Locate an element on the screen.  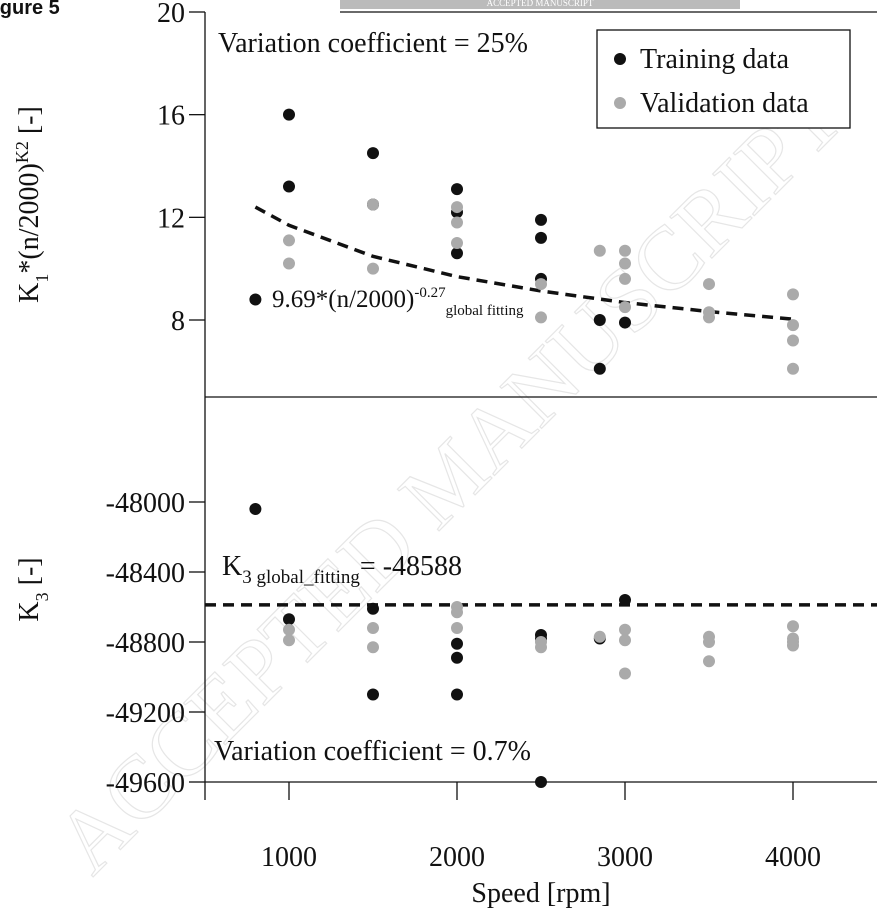
fit-label-part: -0.27 is located at coordinates (430, 293).